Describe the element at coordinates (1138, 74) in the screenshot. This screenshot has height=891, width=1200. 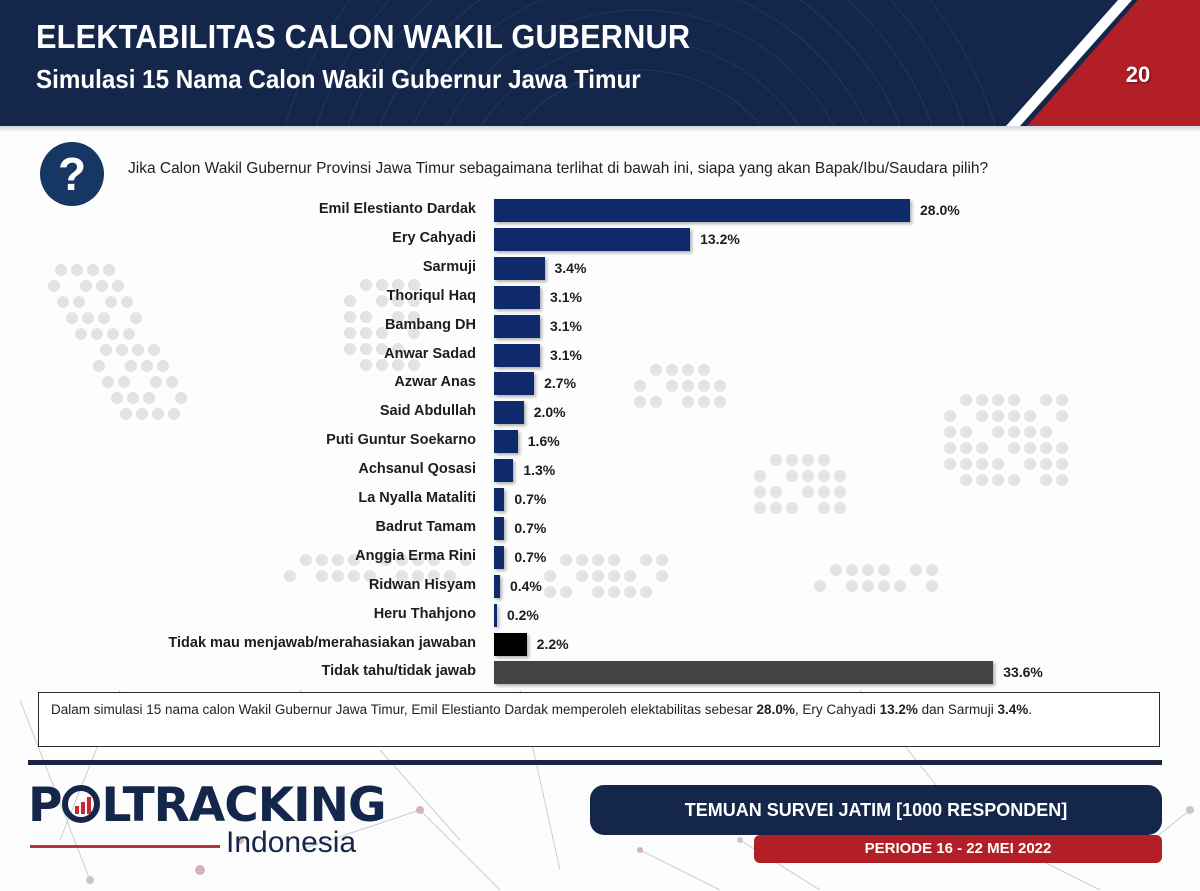
I see `page-number: 20` at that location.